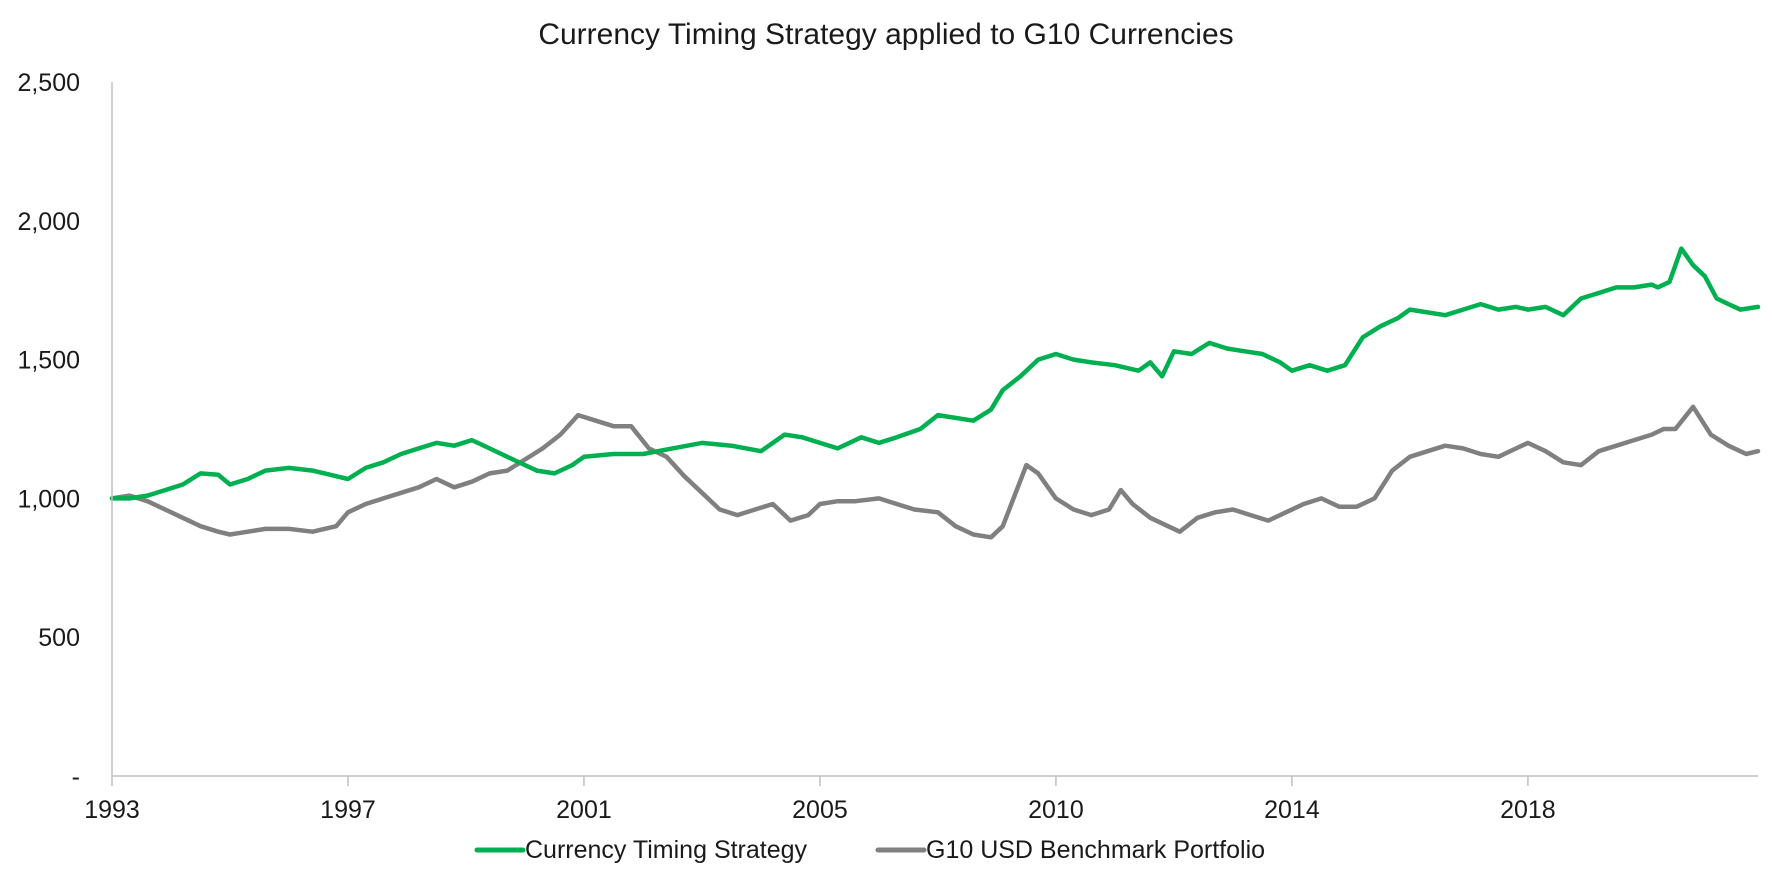  What do you see at coordinates (348, 810) in the screenshot?
I see `x-tick-label-1: 1997` at bounding box center [348, 810].